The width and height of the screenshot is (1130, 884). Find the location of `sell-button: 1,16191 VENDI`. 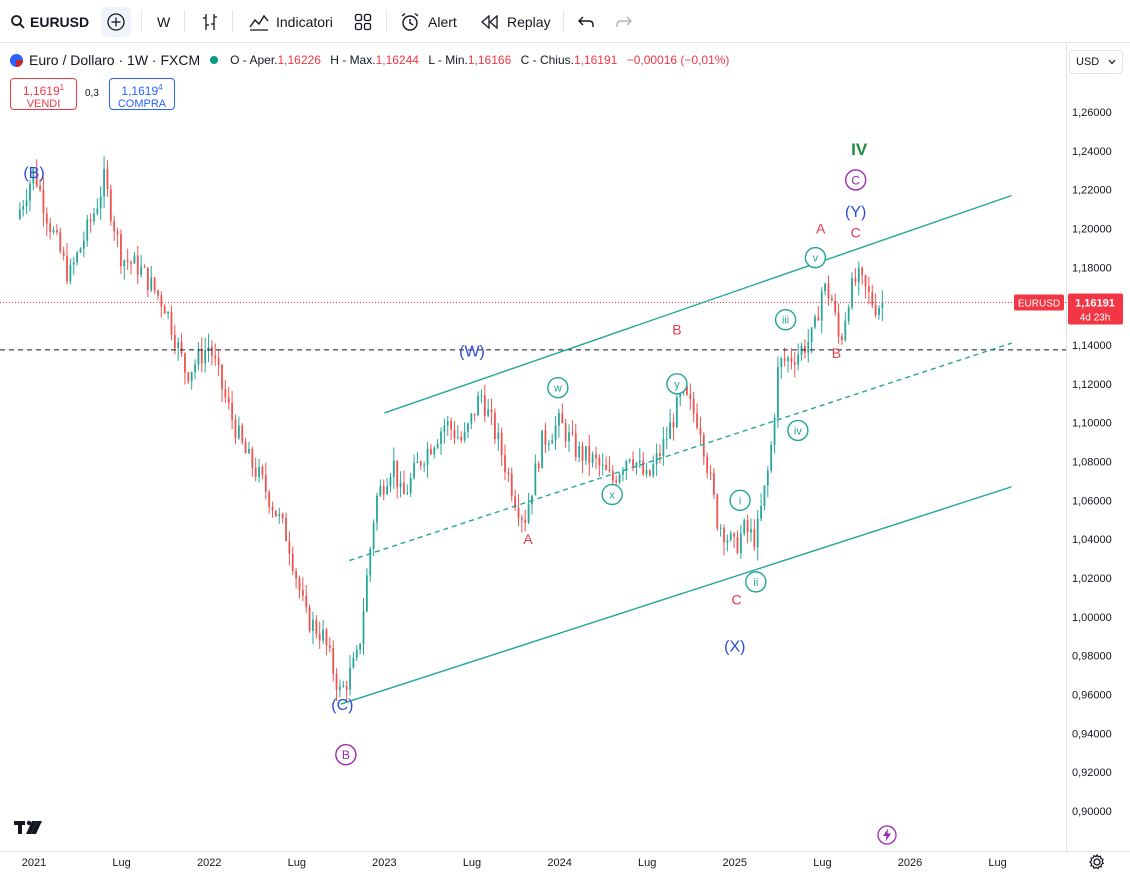

sell-button: 1,16191 VENDI is located at coordinates (43, 94).